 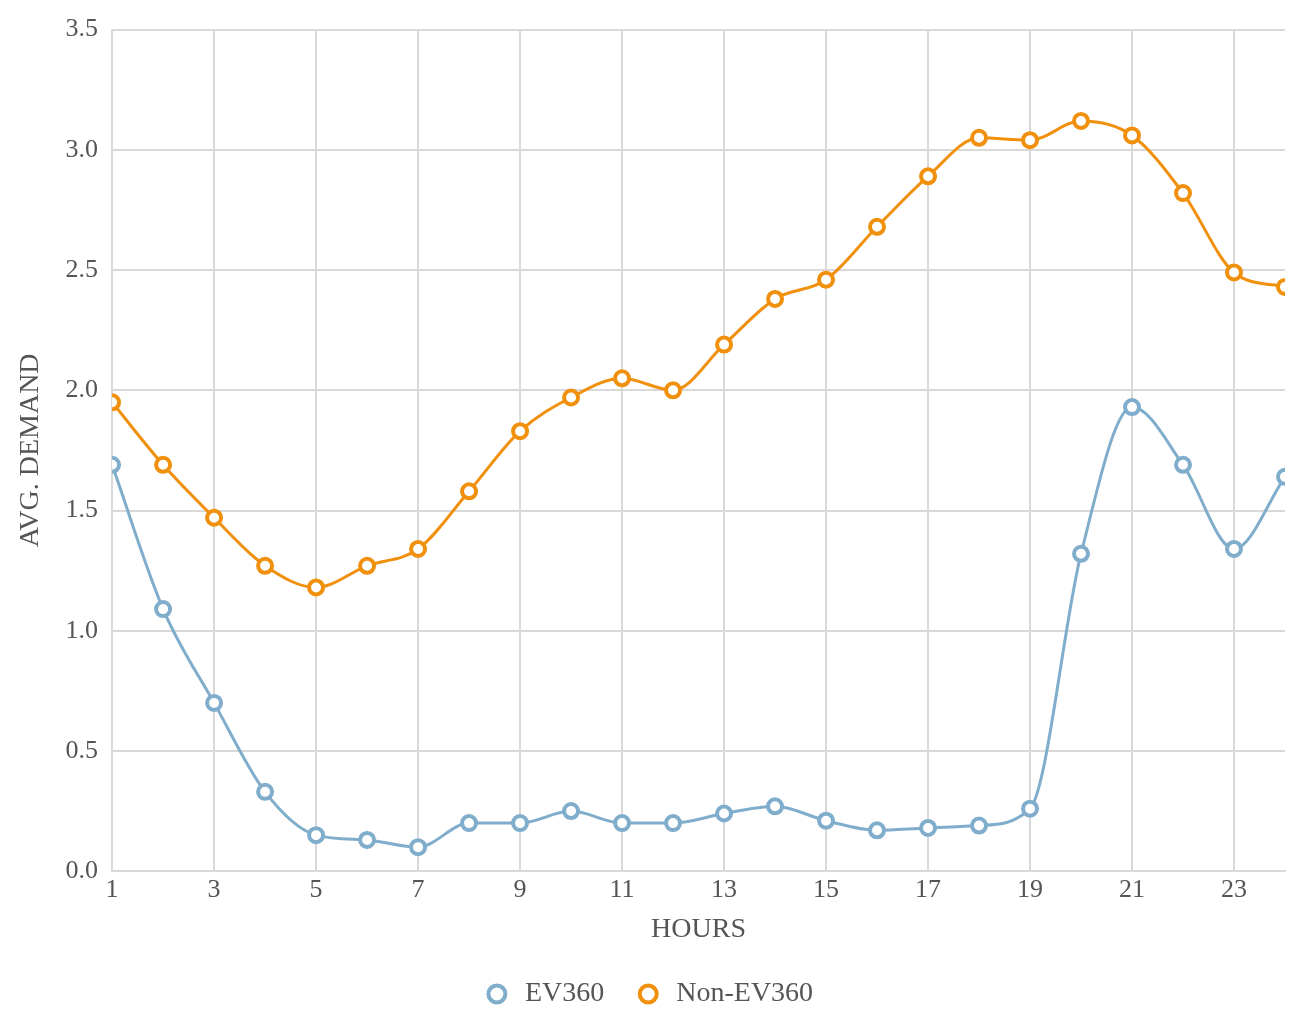 I want to click on y-tick-label: 2.5, so click(x=82, y=268).